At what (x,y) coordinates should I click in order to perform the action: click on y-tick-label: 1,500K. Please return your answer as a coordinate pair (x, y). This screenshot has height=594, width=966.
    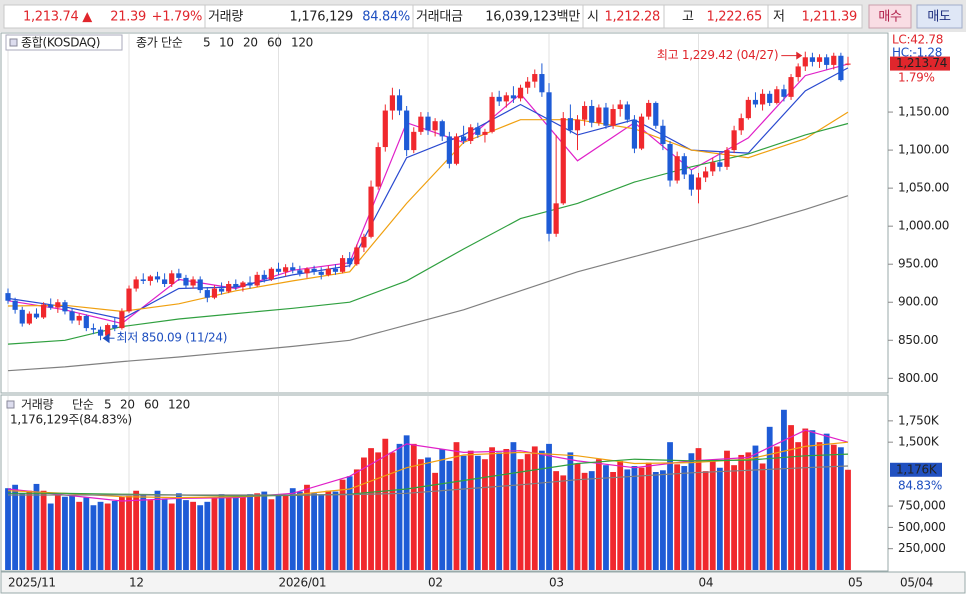
    Looking at the image, I should click on (919, 442).